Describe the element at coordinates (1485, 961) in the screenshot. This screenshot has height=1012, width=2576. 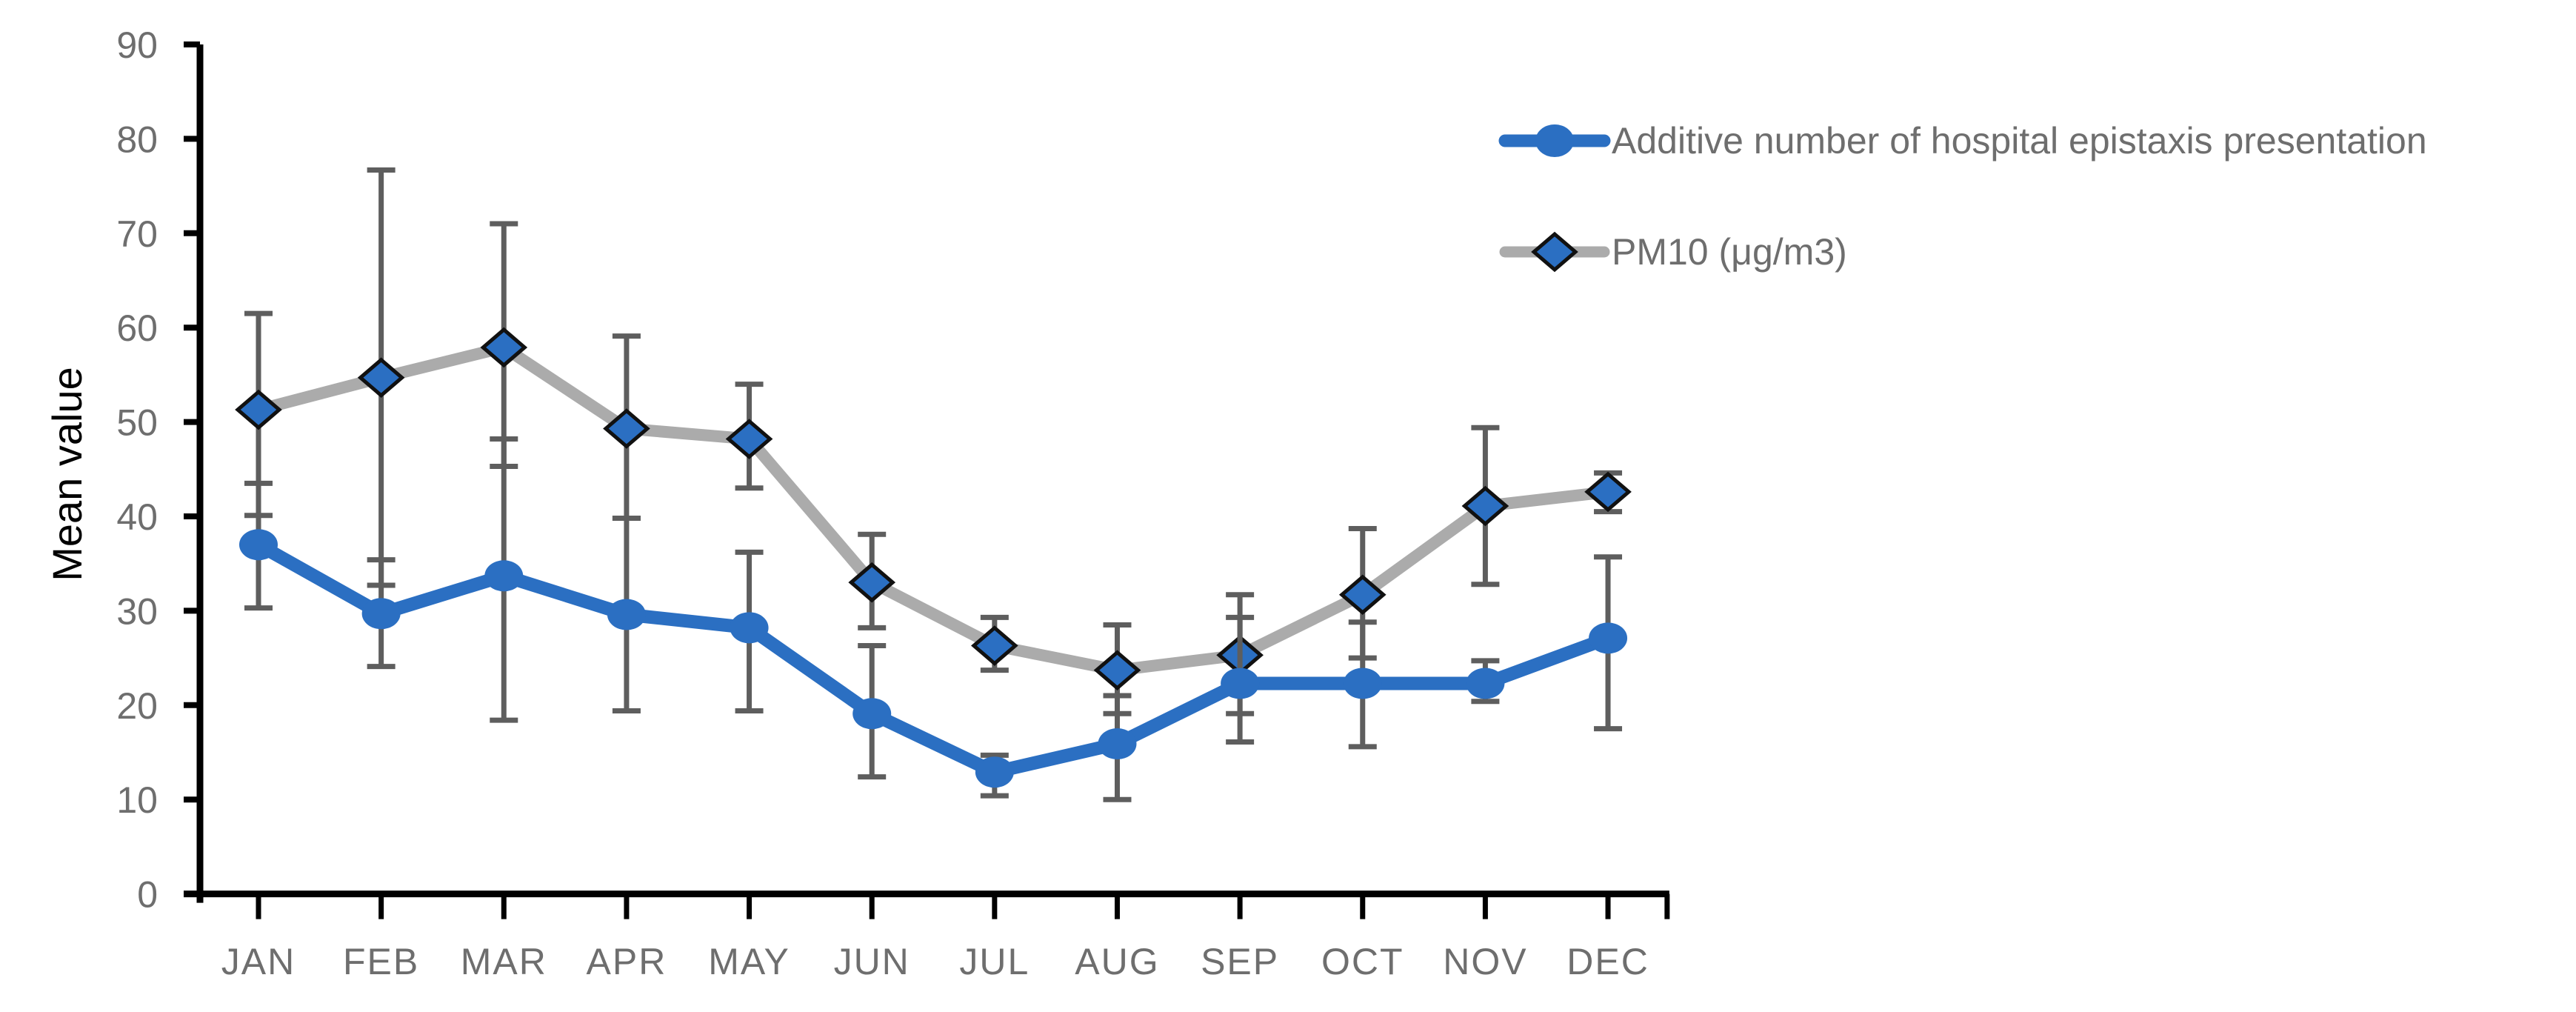
I see `x-tick-label-NOV: NOV` at that location.